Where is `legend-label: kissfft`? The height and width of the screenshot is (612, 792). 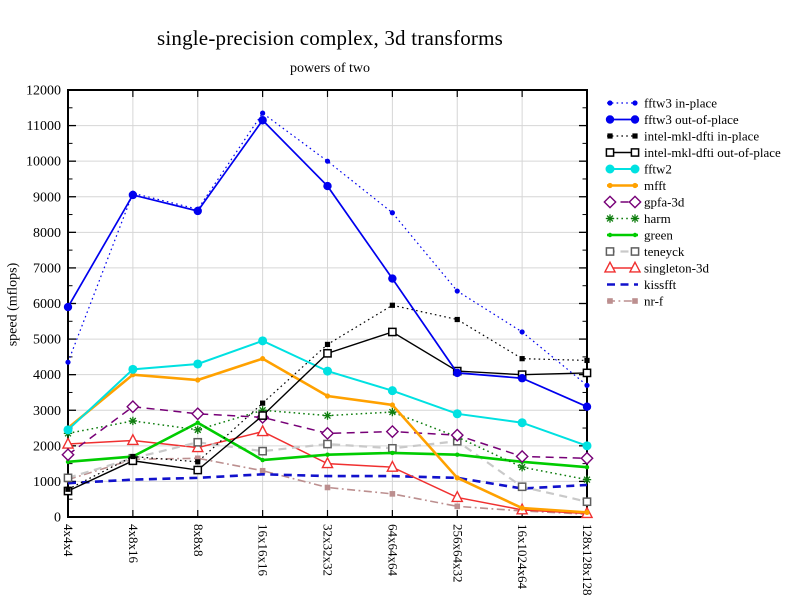
legend-label: kissfft is located at coordinates (660, 284).